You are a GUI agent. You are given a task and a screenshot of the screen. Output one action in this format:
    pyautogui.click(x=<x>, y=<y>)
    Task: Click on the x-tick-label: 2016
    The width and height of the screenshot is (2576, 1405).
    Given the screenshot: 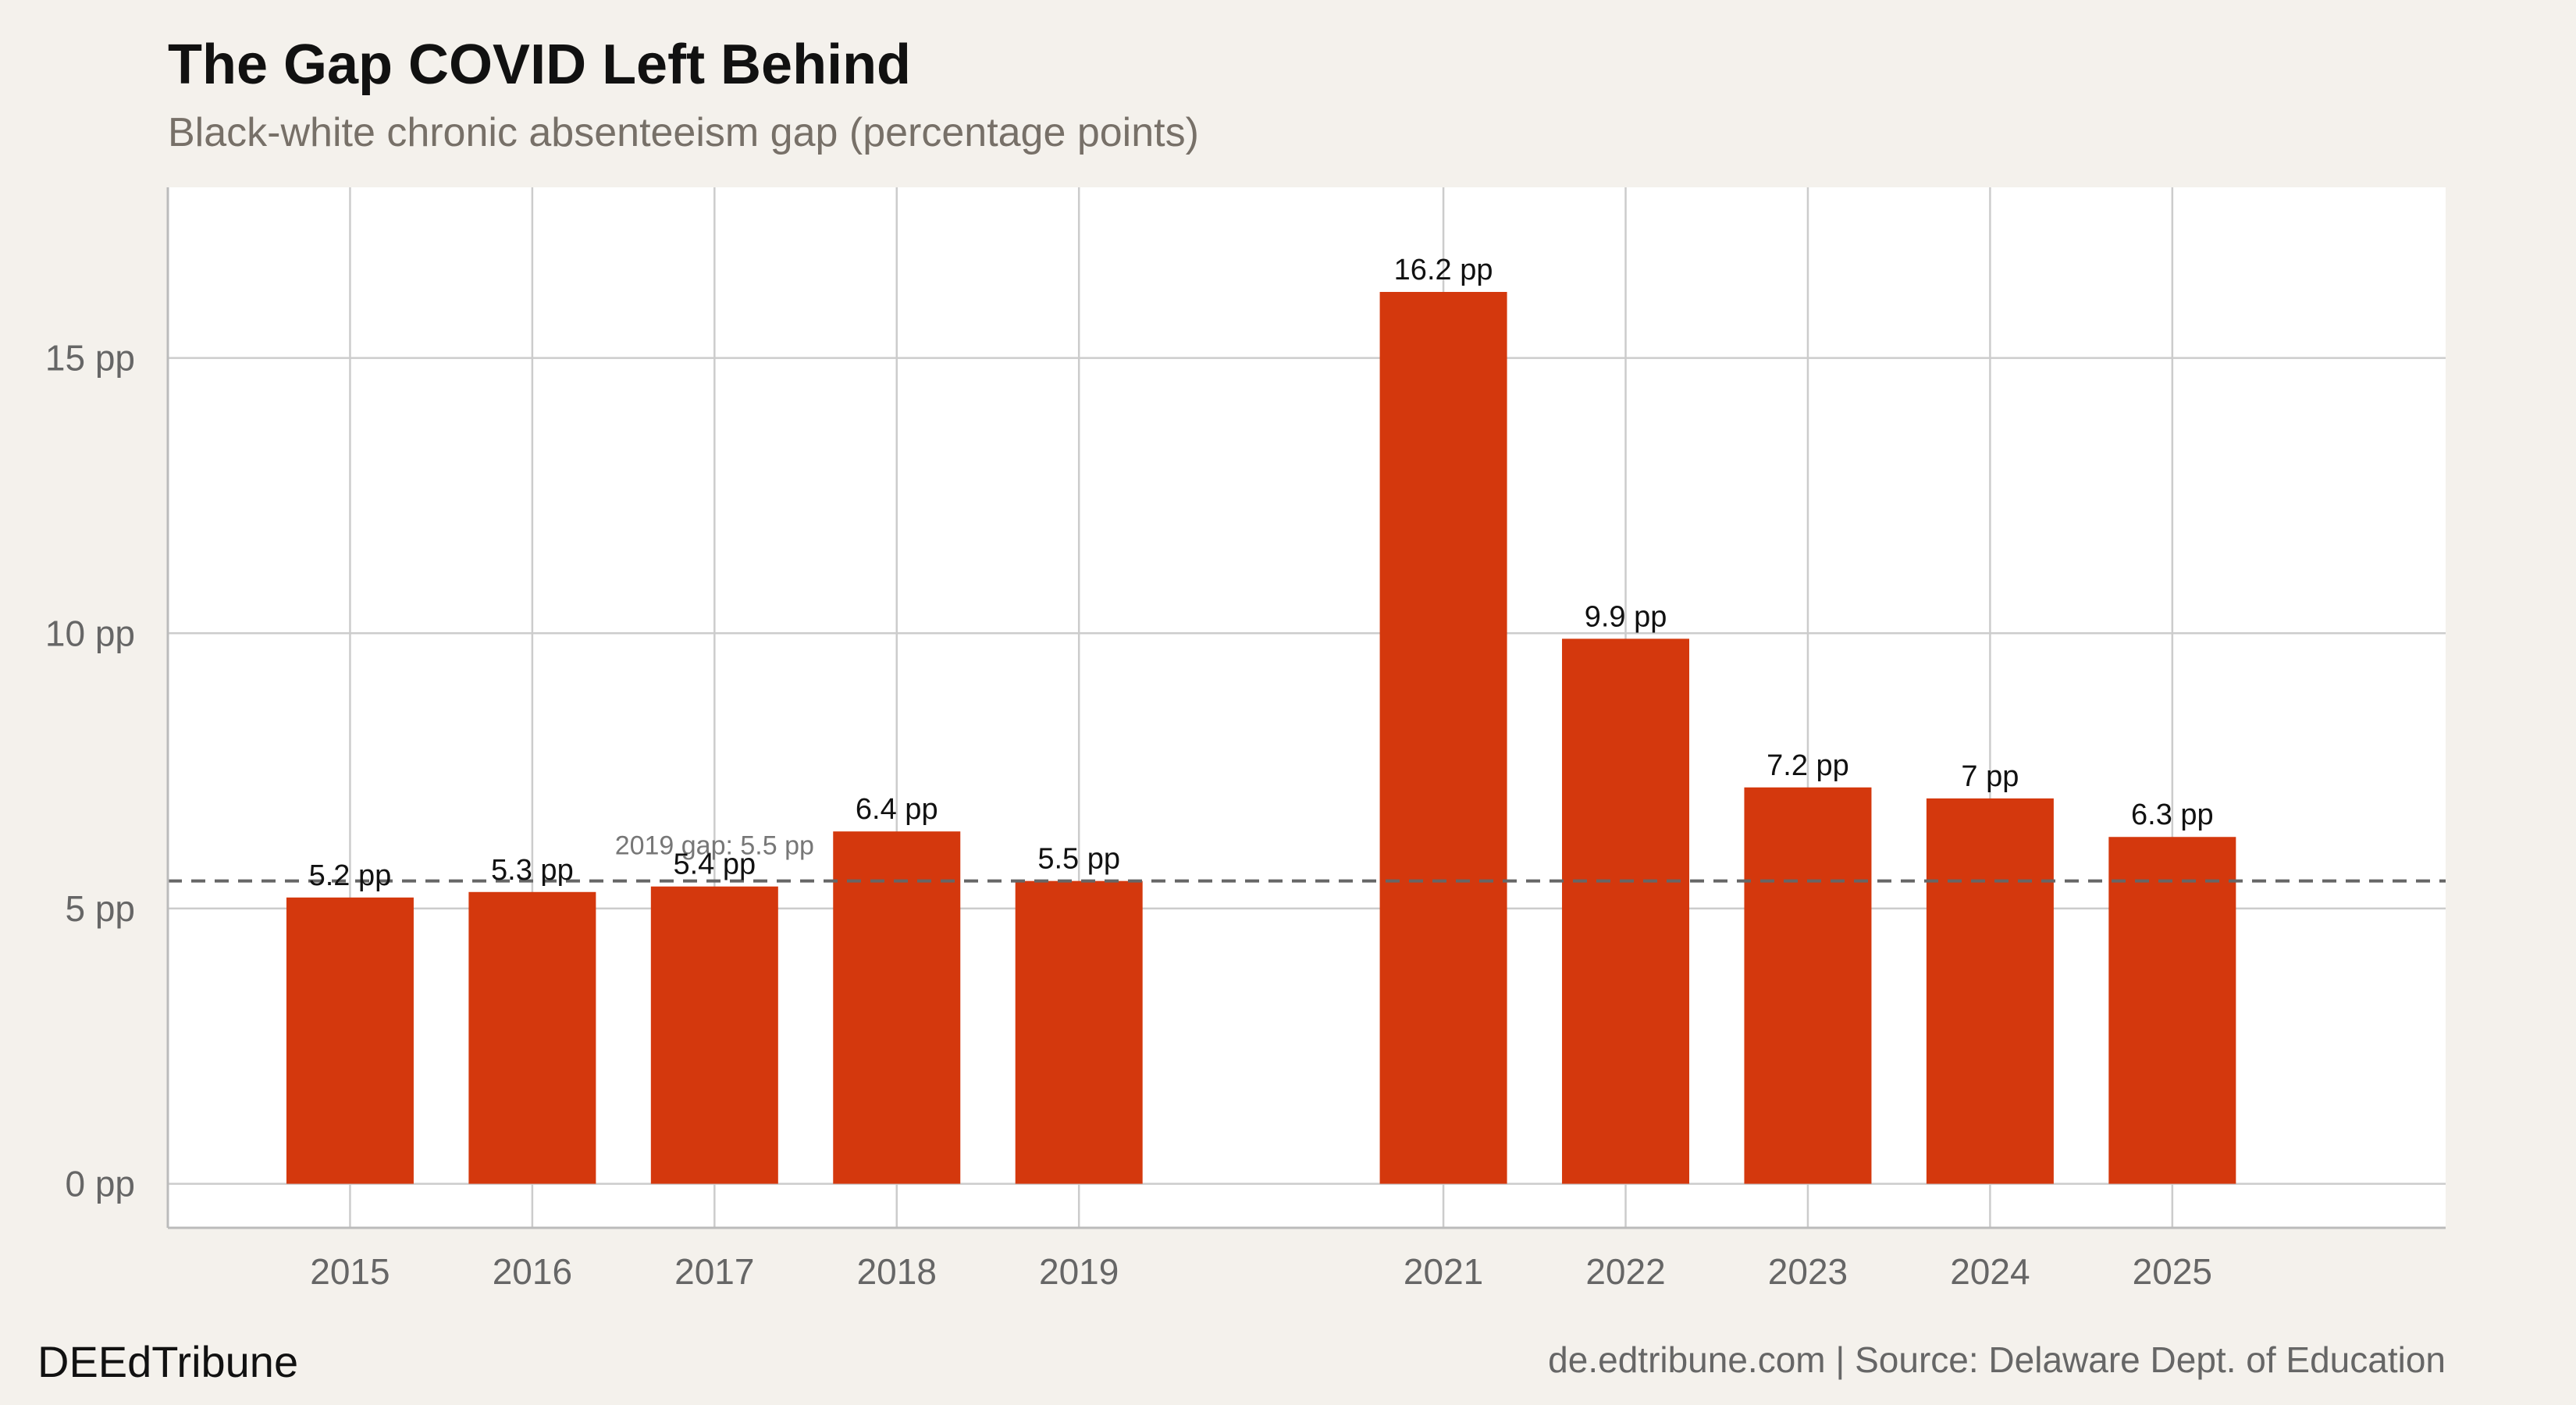 What is the action you would take?
    pyautogui.click(x=532, y=1272)
    